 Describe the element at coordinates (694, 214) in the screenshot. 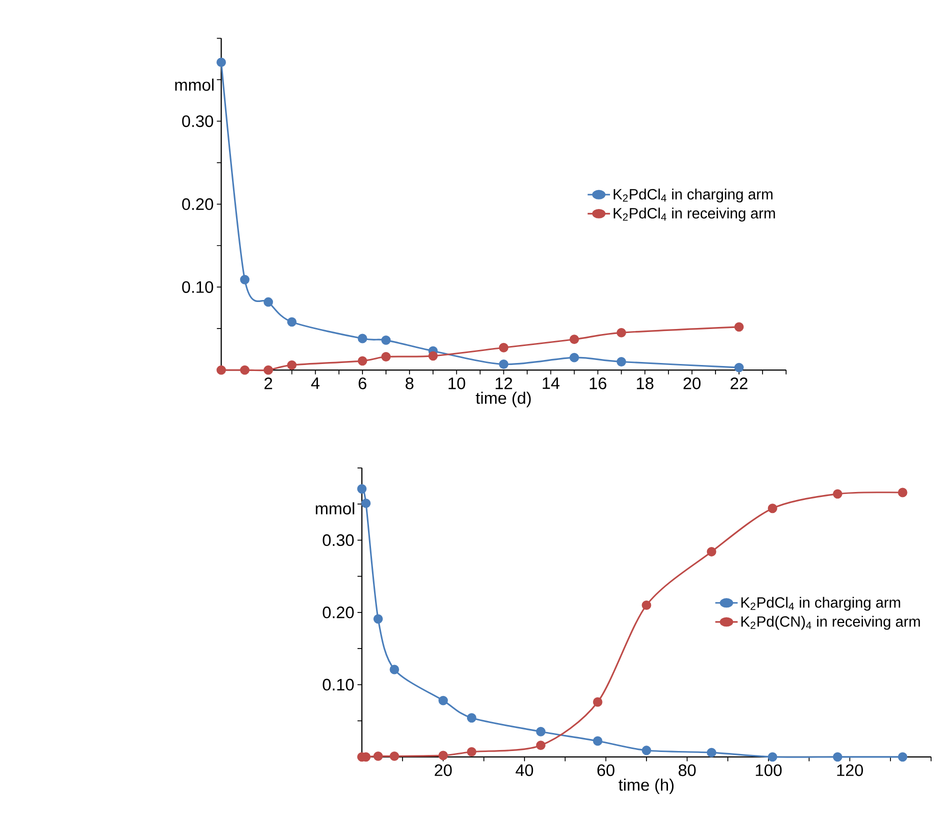

I see `legend-label: K$_{2}$PdCl$_{4}$ in receiving arm` at that location.